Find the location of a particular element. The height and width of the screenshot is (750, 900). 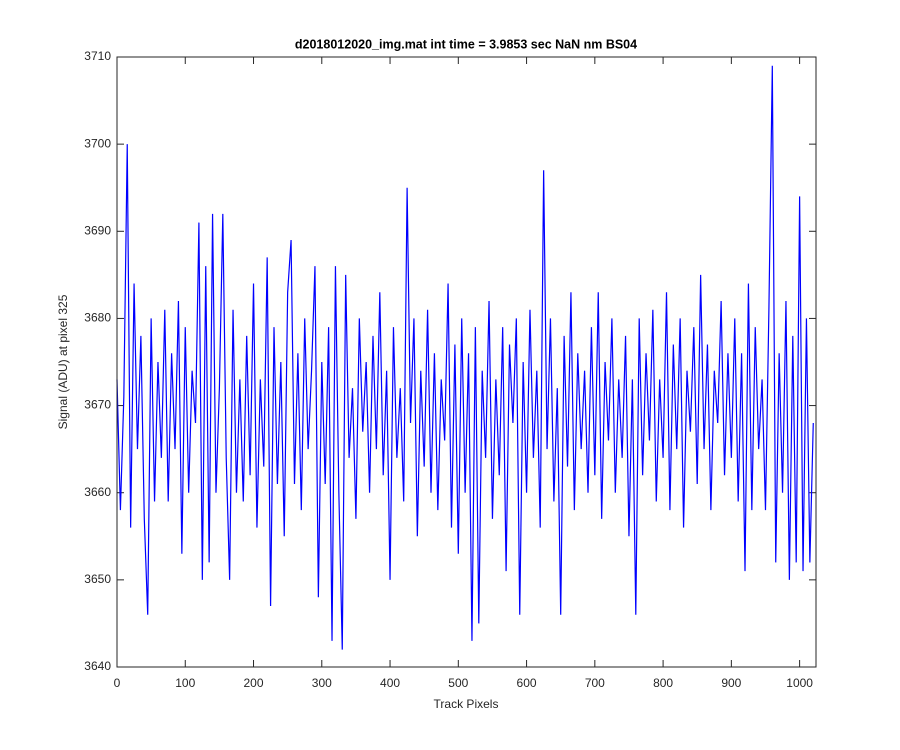

y-tick-label: 3650 is located at coordinates (97, 579).